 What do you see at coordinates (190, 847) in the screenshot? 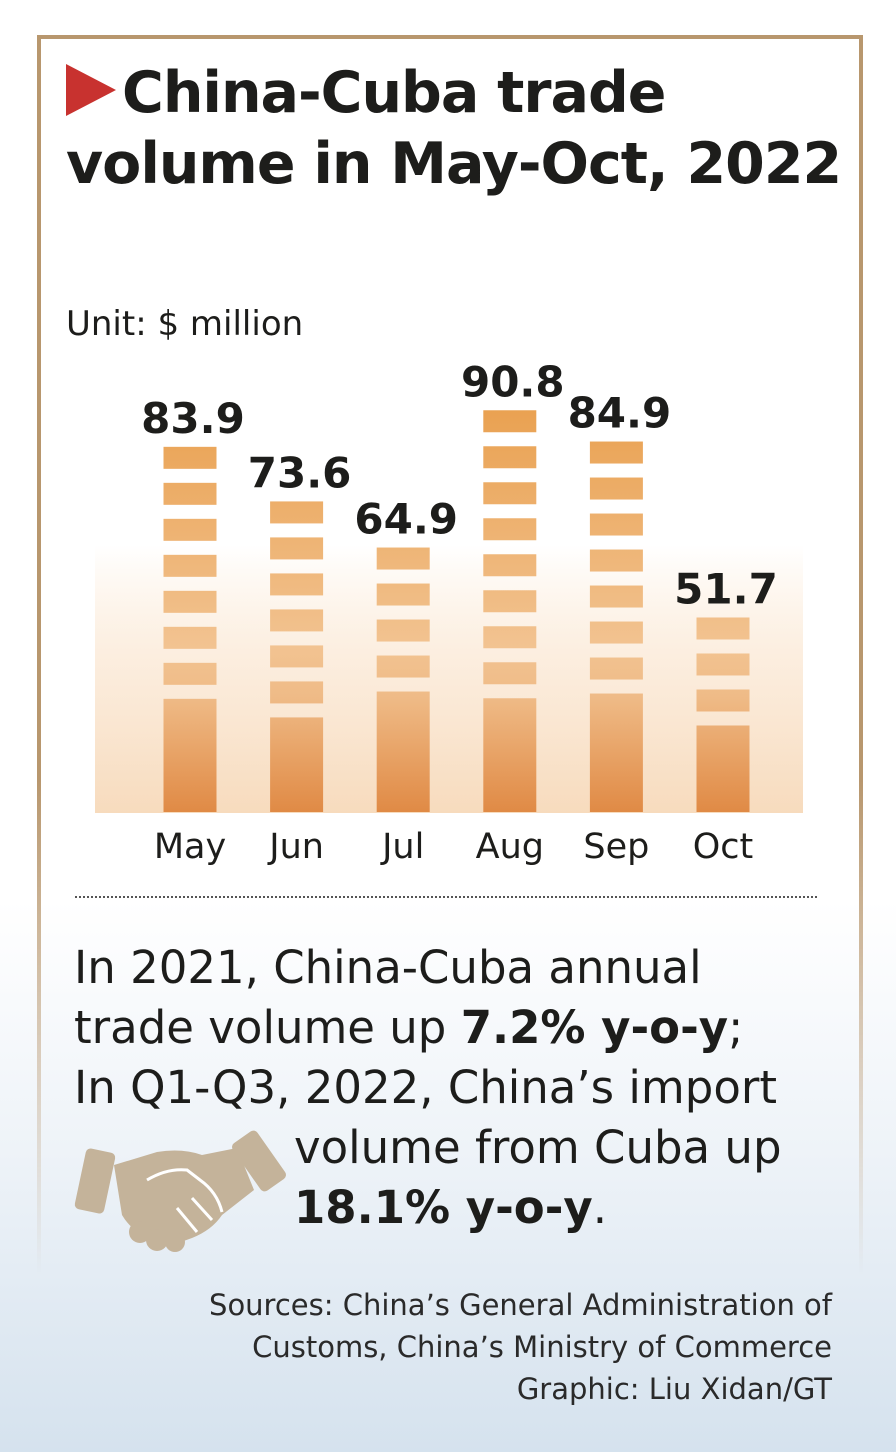
I see `x-tick-label: May` at bounding box center [190, 847].